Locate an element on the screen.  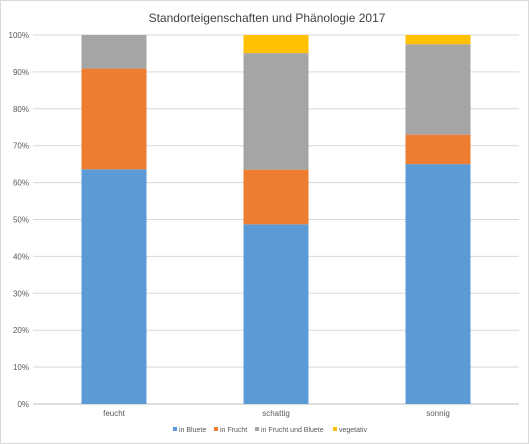
legend-item: vegetativ is located at coordinates (350, 430).